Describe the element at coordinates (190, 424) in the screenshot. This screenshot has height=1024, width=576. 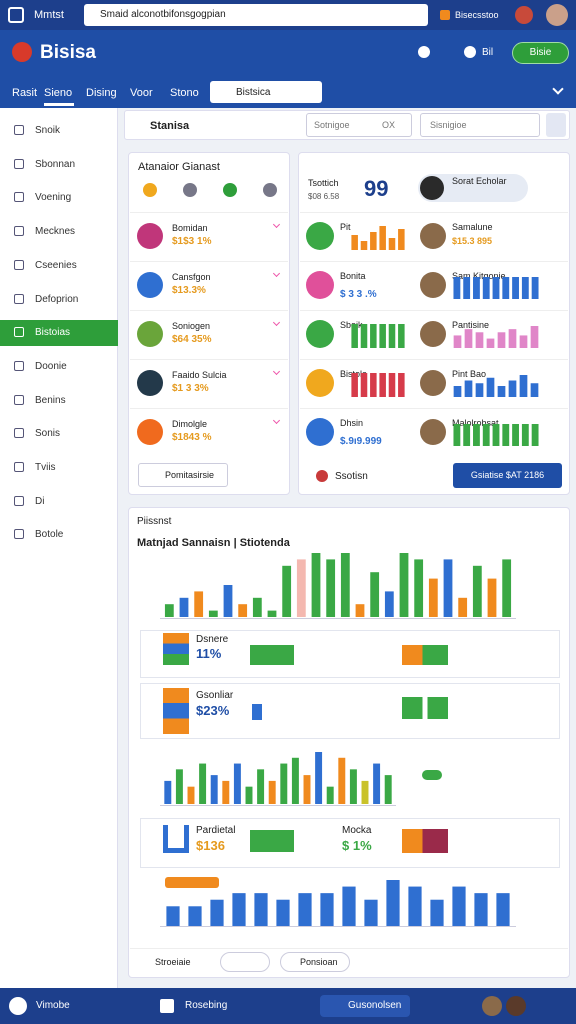
I see `row-name: Dimolgle` at that location.